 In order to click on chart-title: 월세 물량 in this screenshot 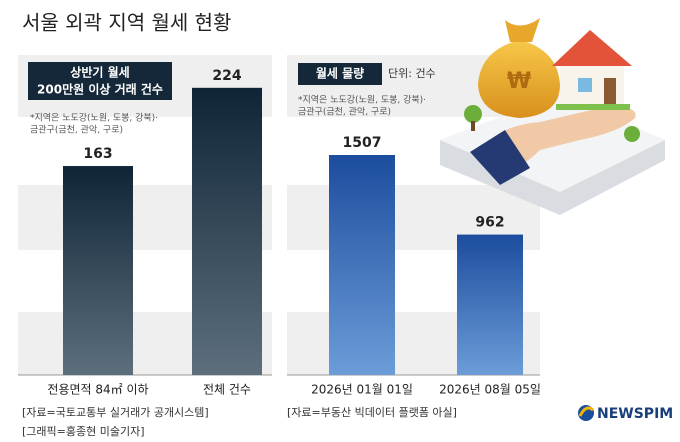, I will do `click(340, 73)`.